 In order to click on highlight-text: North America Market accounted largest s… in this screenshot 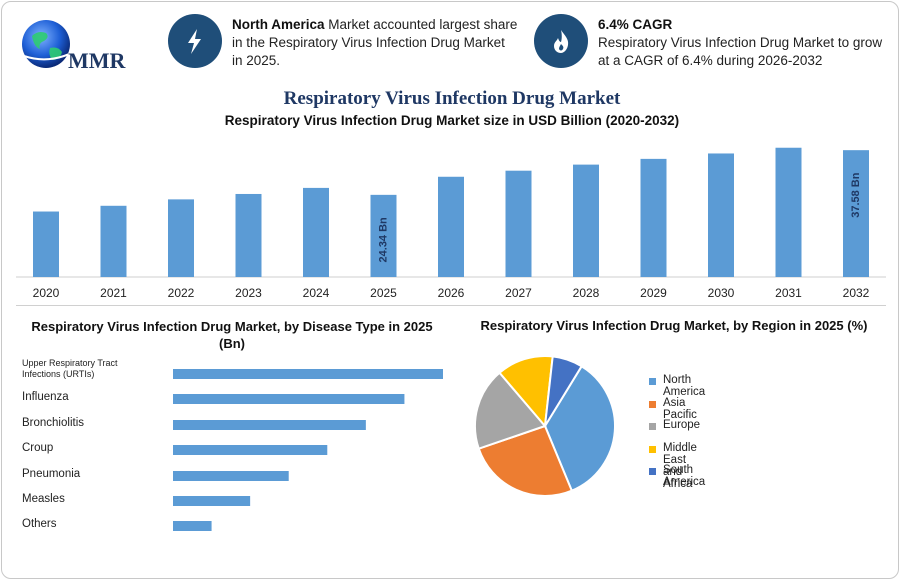, I will do `click(375, 43)`.